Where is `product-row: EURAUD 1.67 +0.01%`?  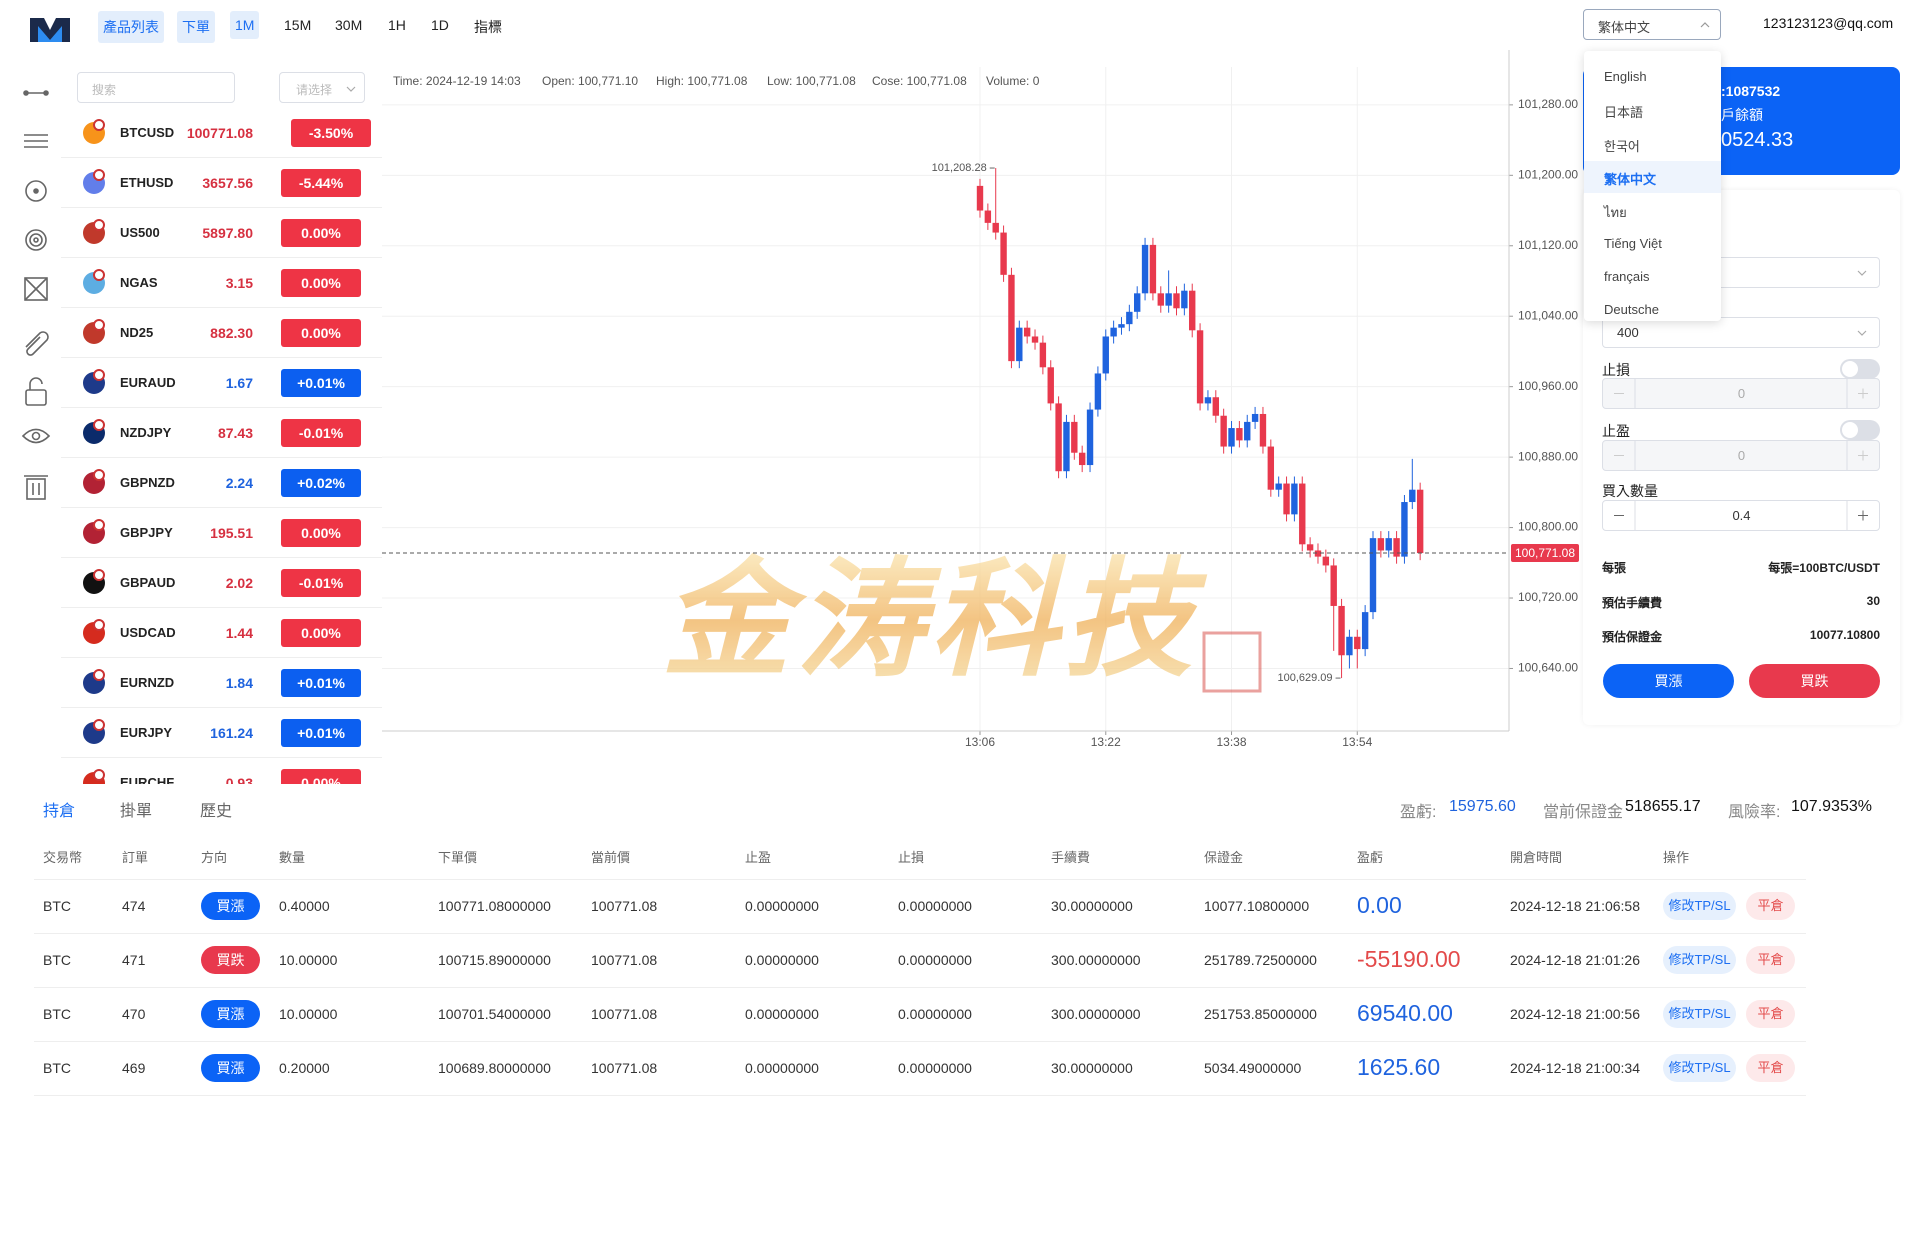
product-row: EURAUD 1.67 +0.01% is located at coordinates (221, 383).